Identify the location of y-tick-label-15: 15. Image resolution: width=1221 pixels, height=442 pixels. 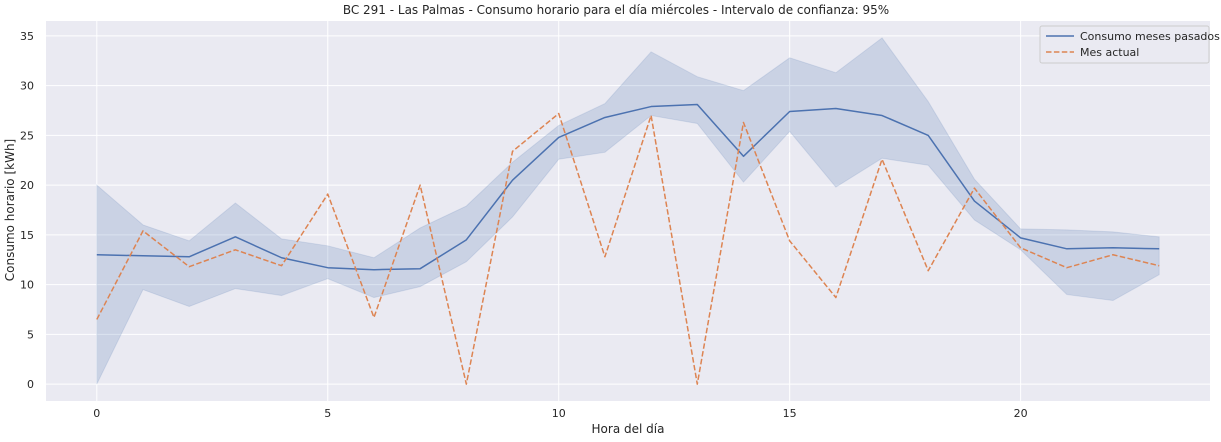
(27, 235).